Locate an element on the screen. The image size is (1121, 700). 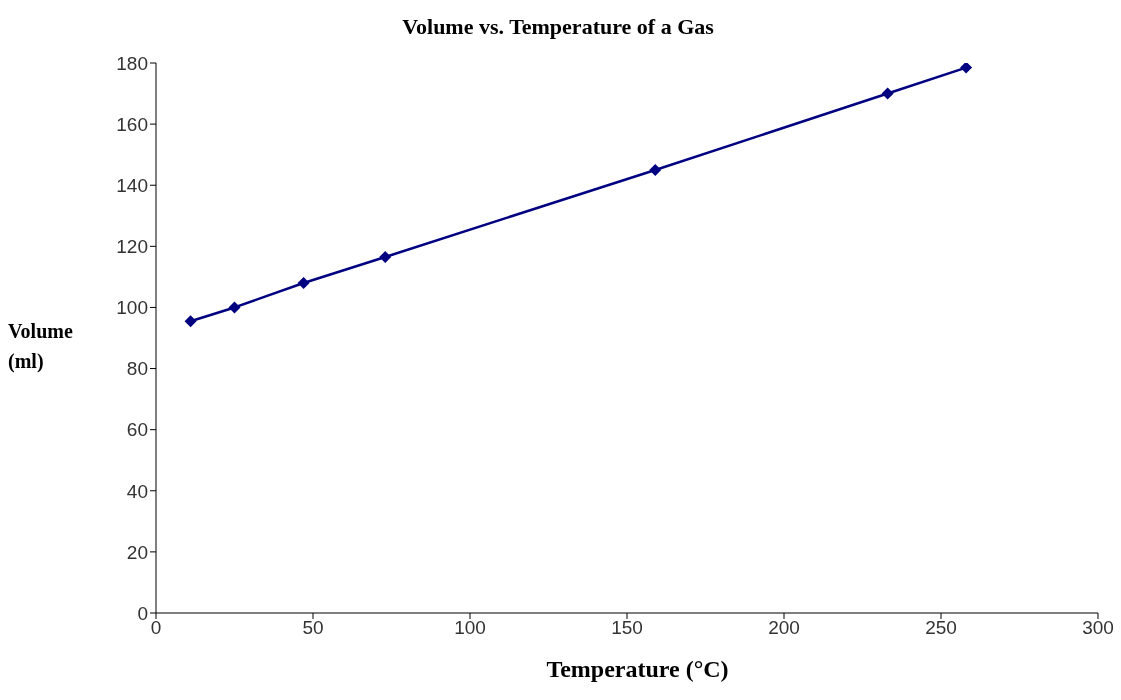
x-axis-title: Temperature (°C) is located at coordinates (637, 669).